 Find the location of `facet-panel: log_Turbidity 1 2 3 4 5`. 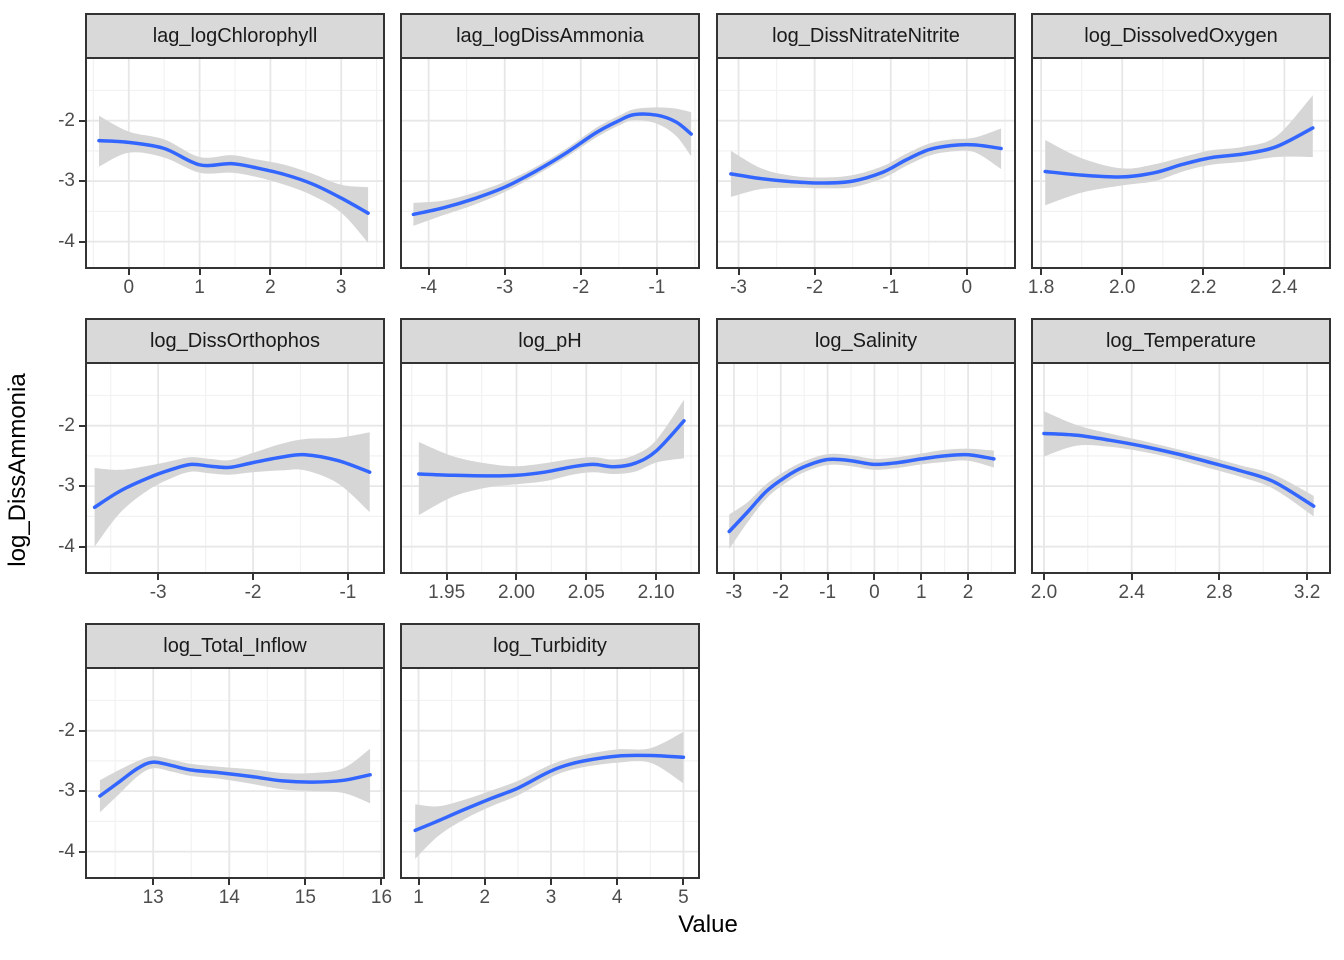

facet-panel: log_Turbidity 1 2 3 4 5 is located at coordinates (550, 773).